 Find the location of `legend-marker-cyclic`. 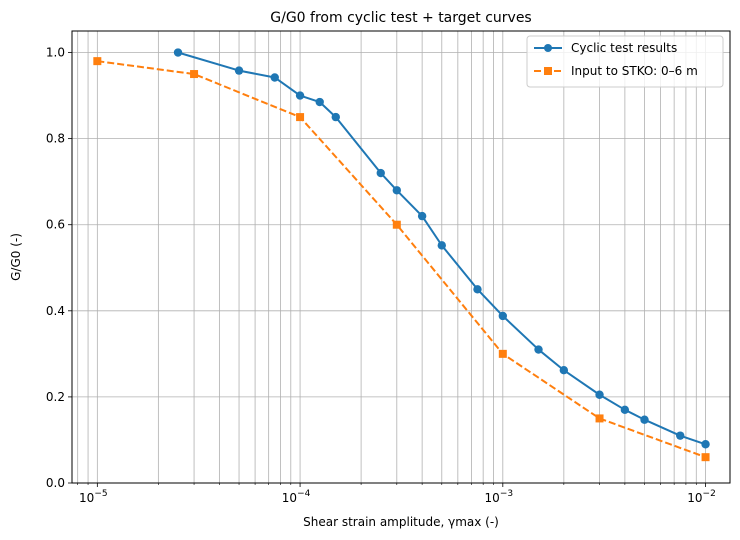

legend-marker-cyclic is located at coordinates (548, 48).